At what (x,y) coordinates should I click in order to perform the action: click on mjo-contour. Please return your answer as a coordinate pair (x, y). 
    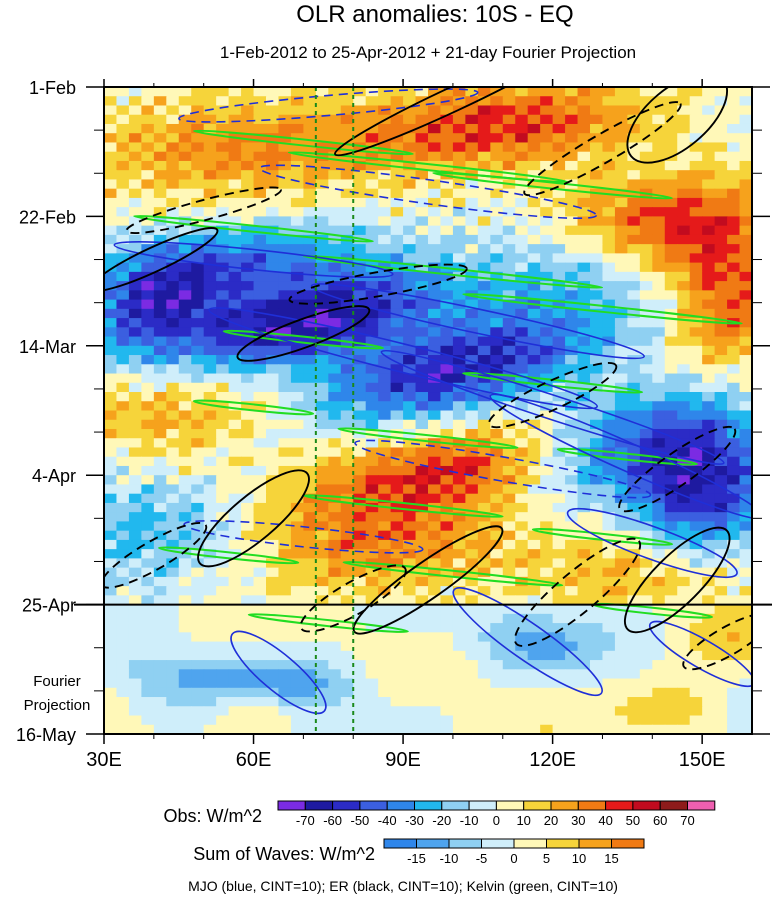
    Looking at the image, I should click on (620, 456).